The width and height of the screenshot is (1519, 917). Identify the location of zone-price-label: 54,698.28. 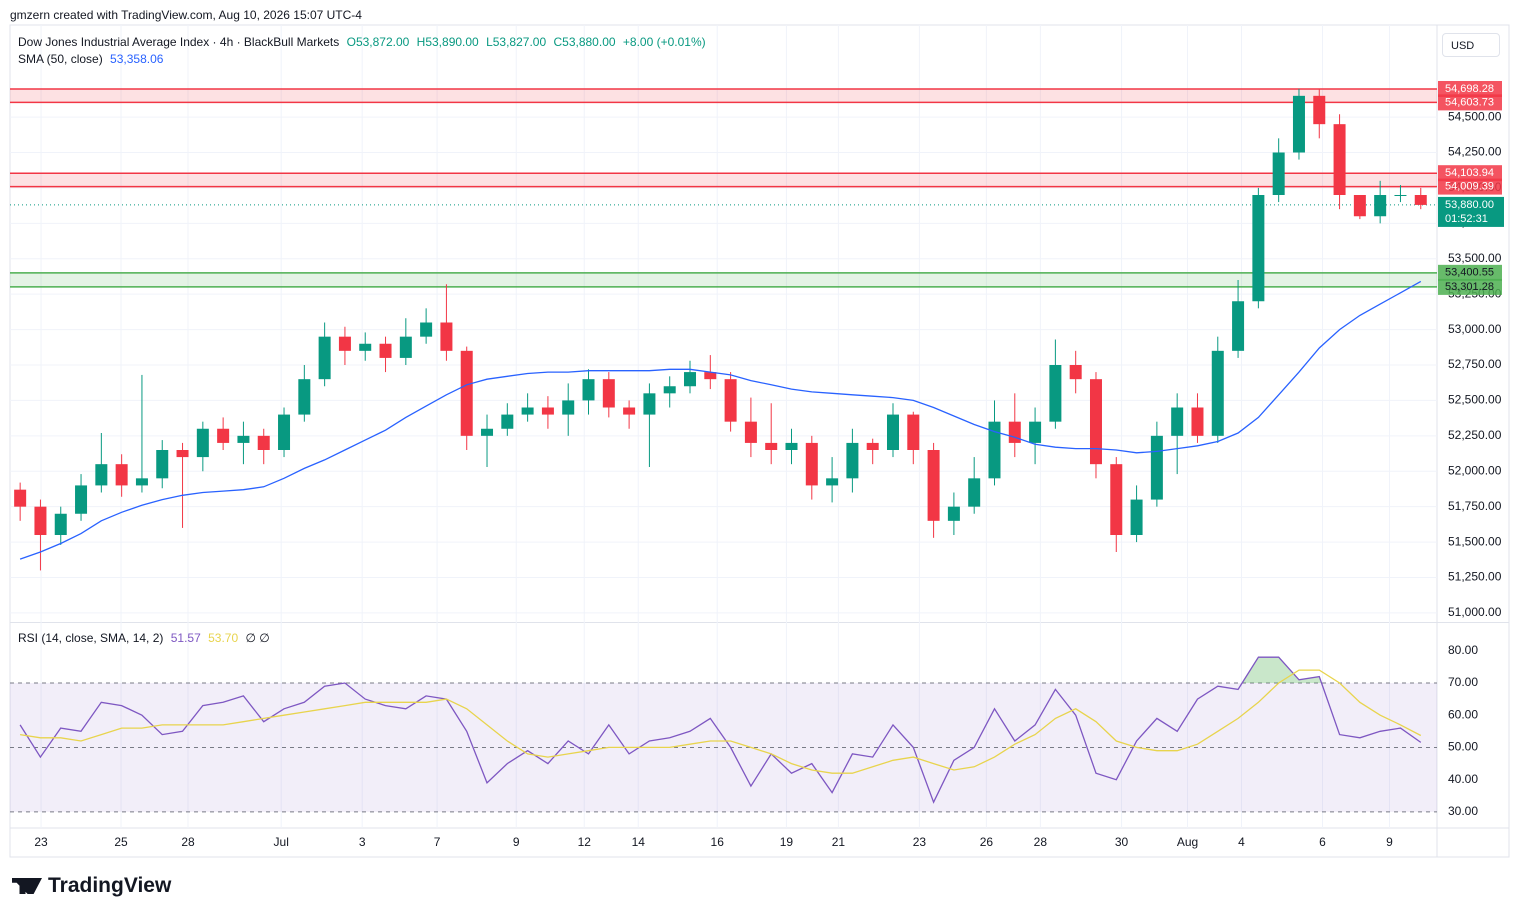
(1469, 89).